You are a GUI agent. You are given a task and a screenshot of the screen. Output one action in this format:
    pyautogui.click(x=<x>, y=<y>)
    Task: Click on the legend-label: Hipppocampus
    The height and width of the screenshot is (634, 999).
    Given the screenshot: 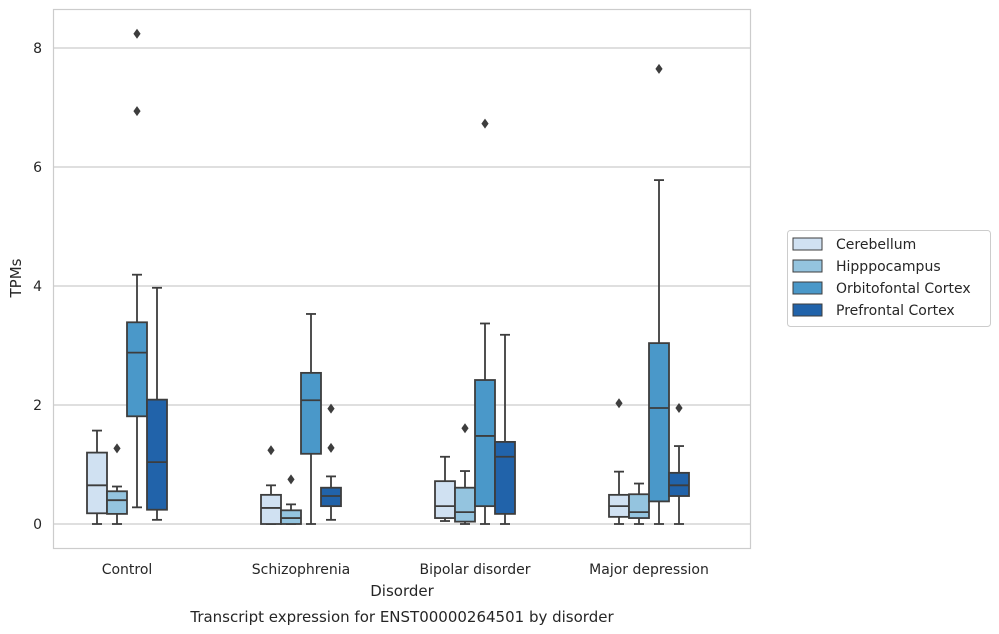 What is the action you would take?
    pyautogui.click(x=888, y=267)
    